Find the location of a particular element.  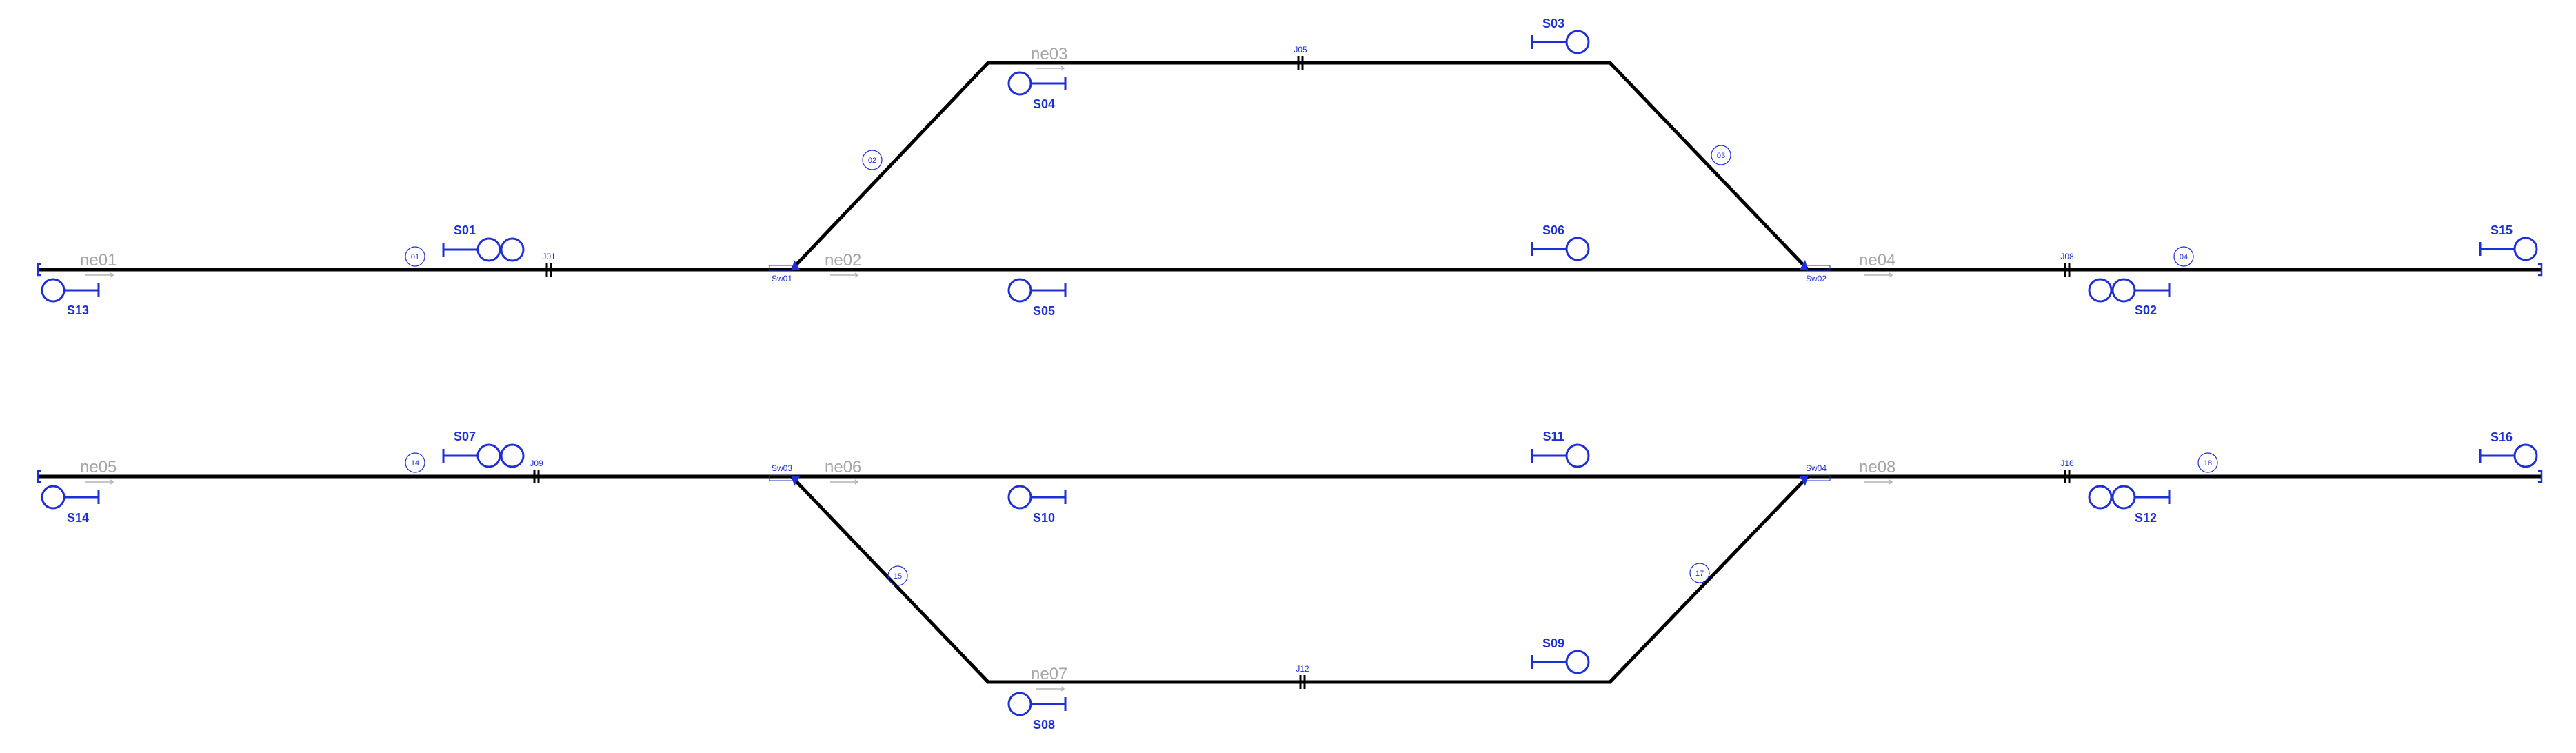

section-02: 02 is located at coordinates (872, 160).